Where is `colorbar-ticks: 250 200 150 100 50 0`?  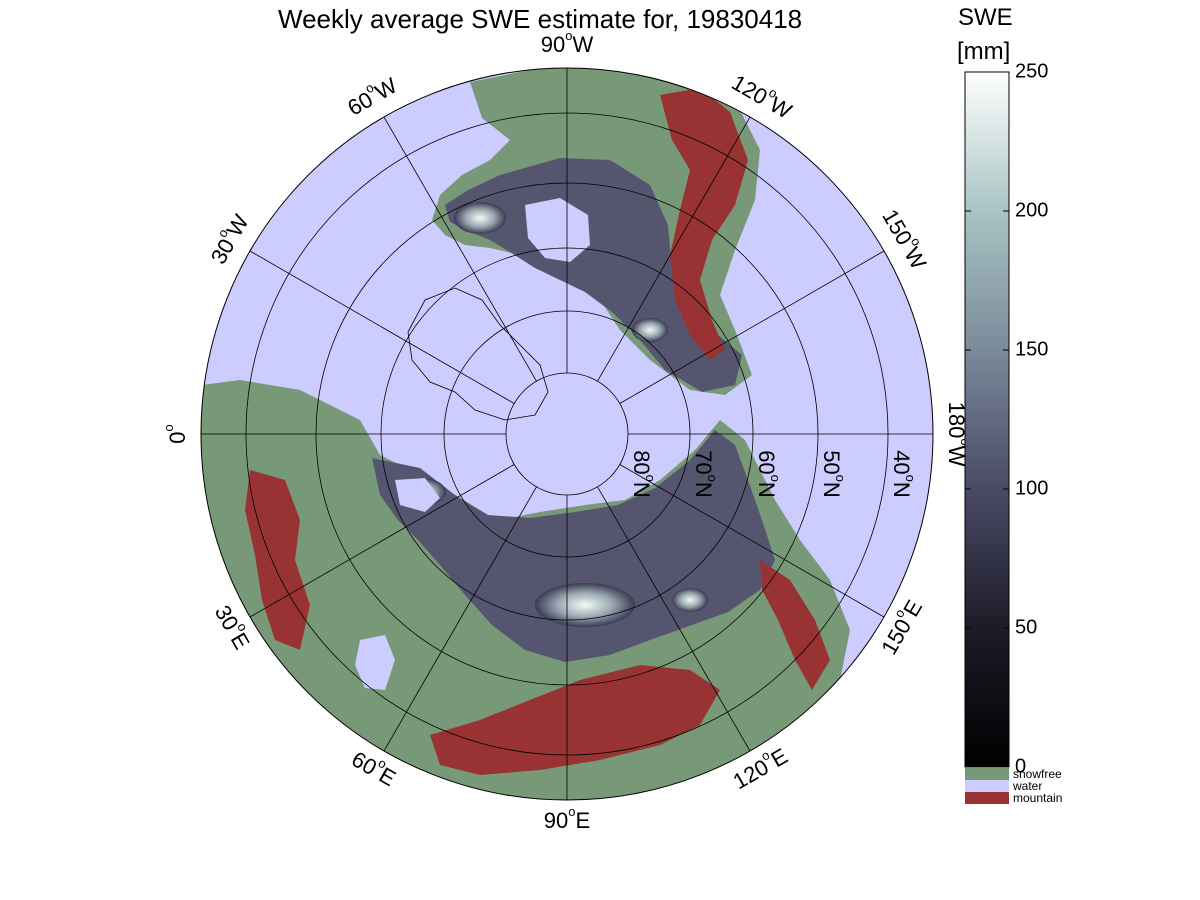 colorbar-ticks: 250 200 150 100 50 0 is located at coordinates (1006, 418).